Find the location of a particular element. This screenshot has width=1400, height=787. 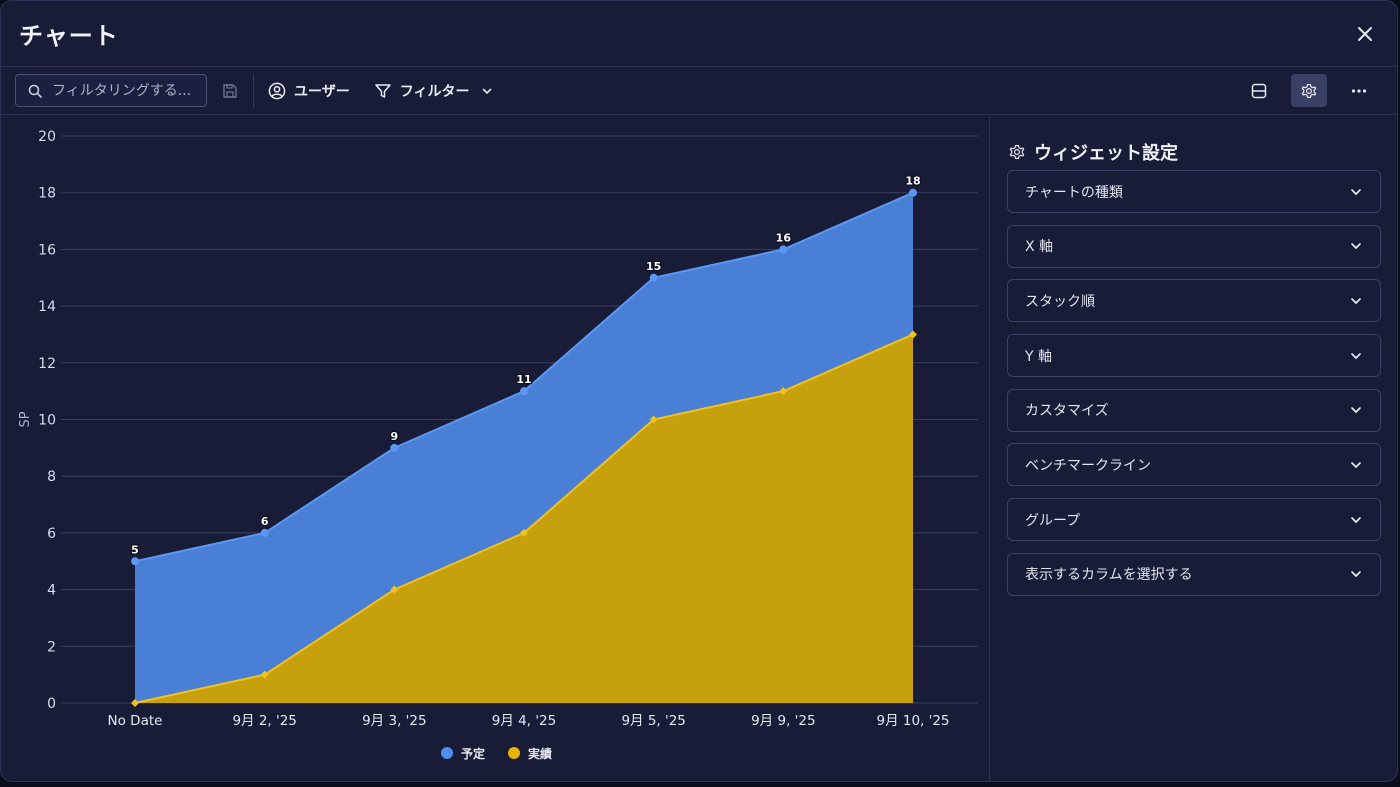

section-label: 表示するカラムを選択する is located at coordinates (1109, 575).